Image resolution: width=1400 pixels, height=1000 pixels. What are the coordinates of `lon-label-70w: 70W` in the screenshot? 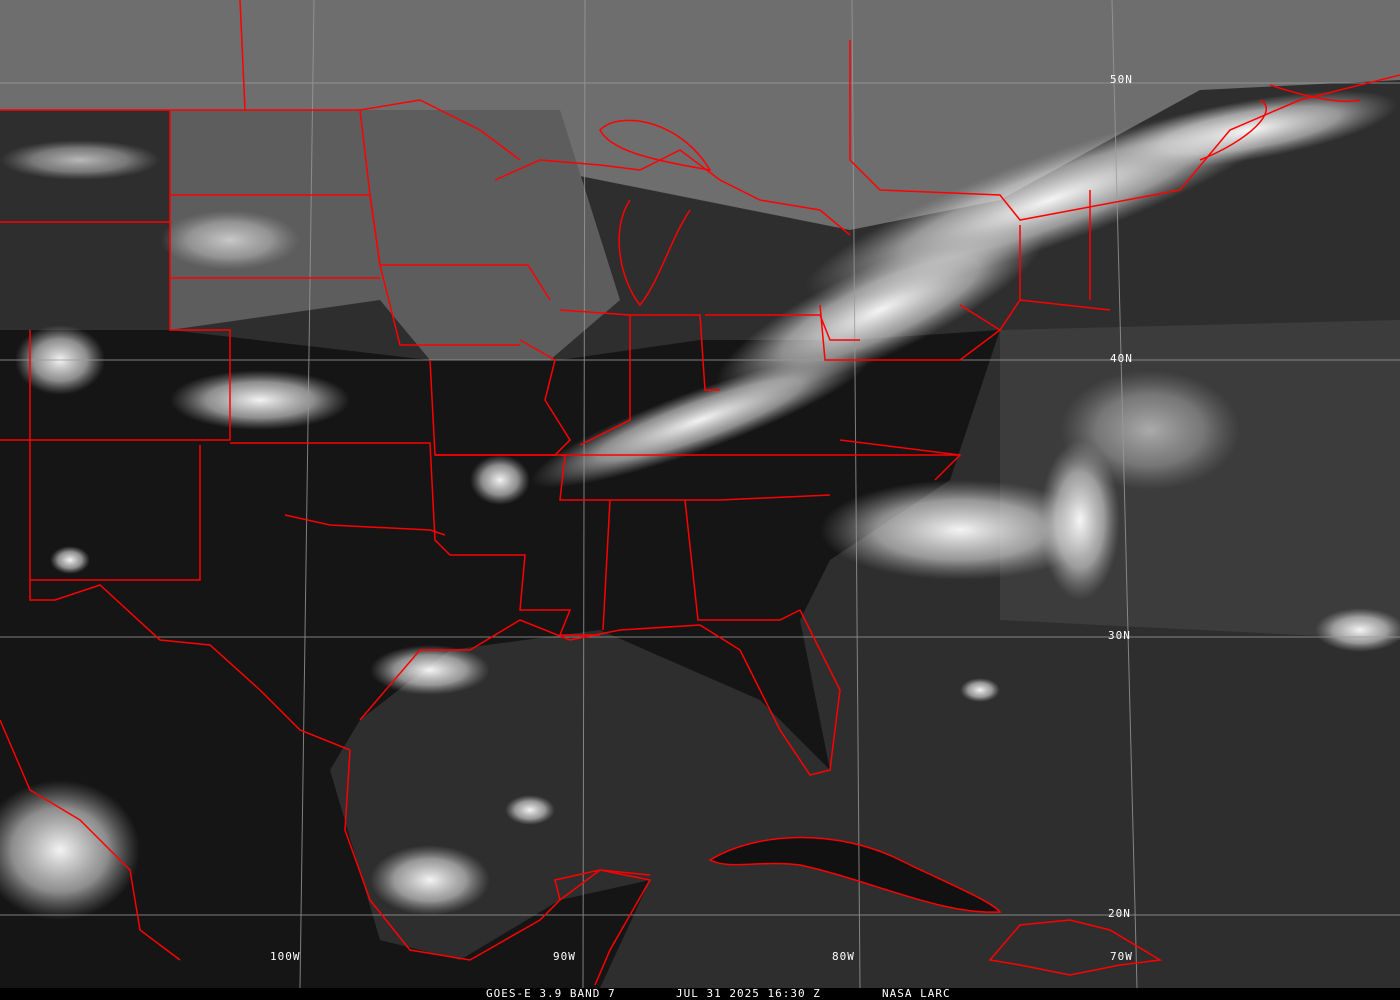 It's located at (1121, 956).